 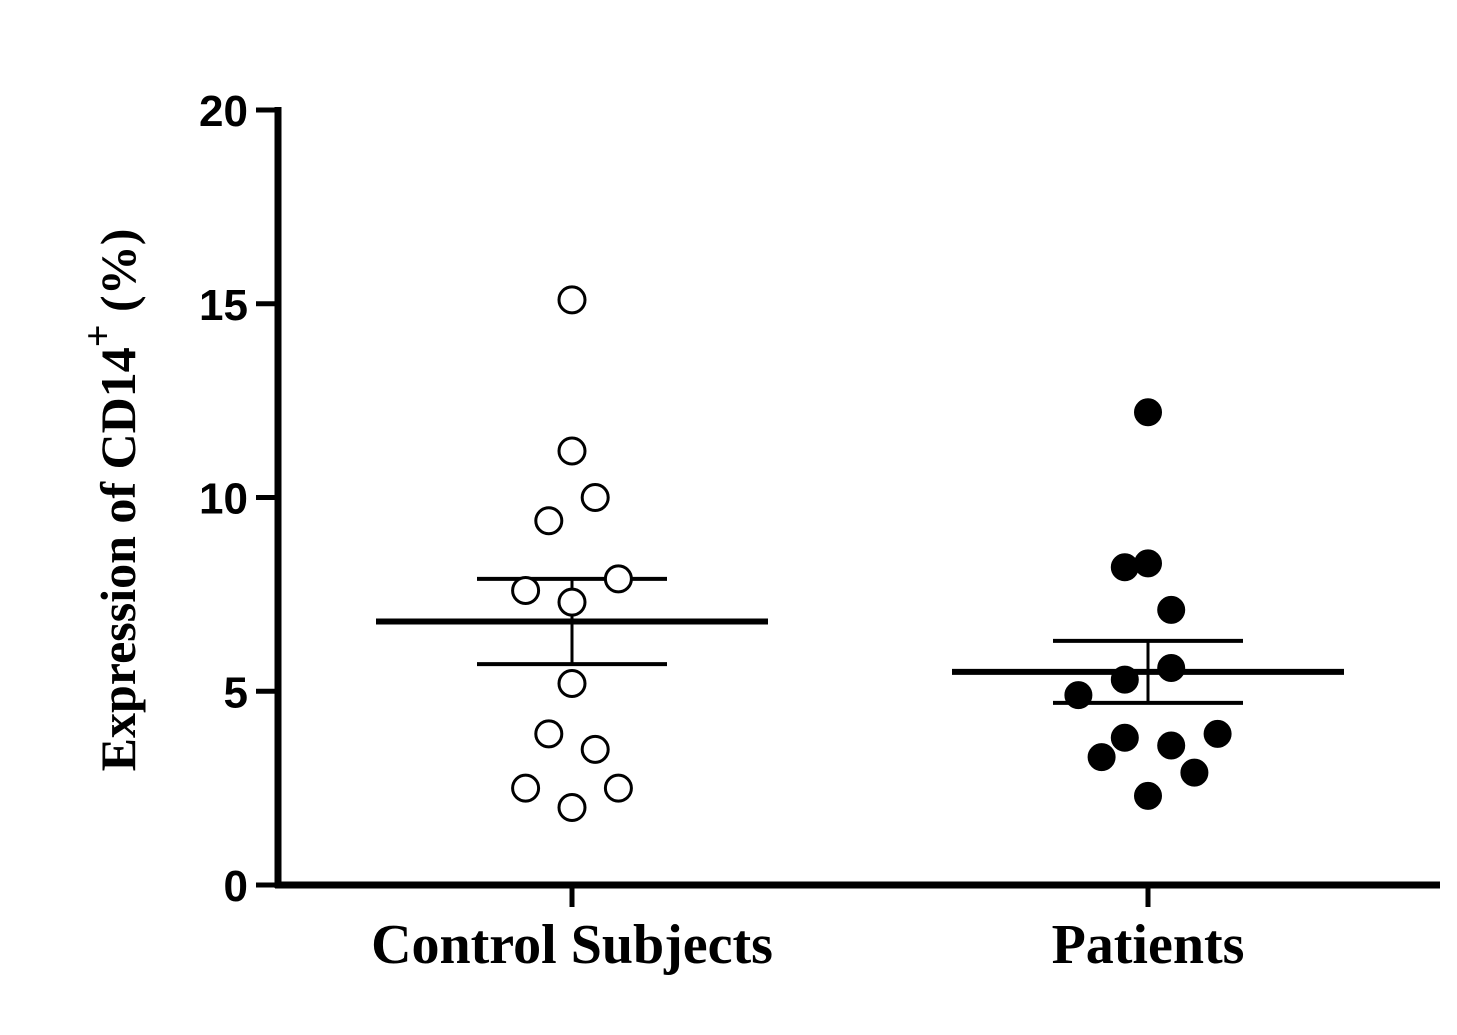 I want to click on x-tick-label: Control Subjects, so click(x=572, y=945).